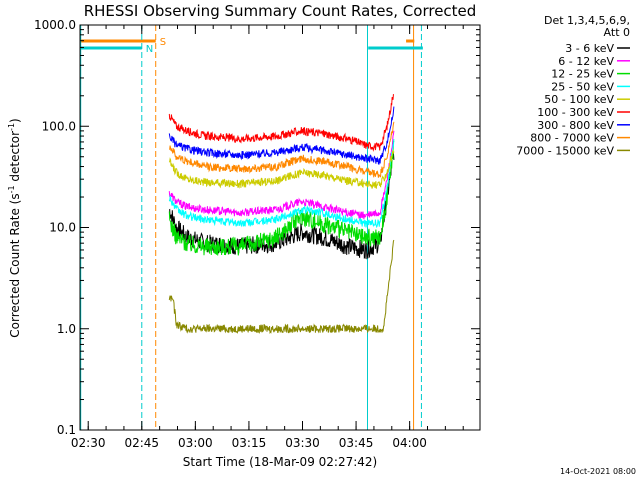  I want to click on legend-entry-0: 3 - 6 keV, so click(589, 48).